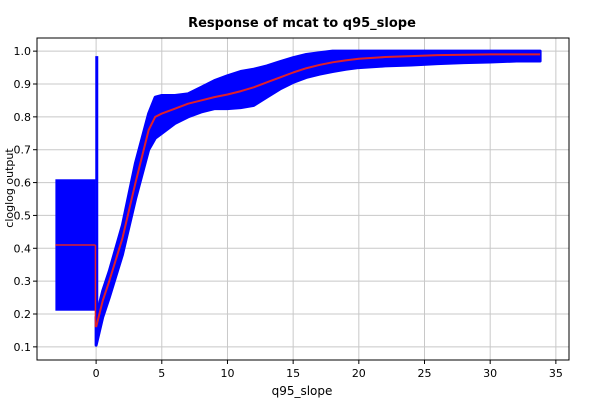 The width and height of the screenshot is (600, 404). I want to click on y-tick-label: 0.8, so click(23, 117).